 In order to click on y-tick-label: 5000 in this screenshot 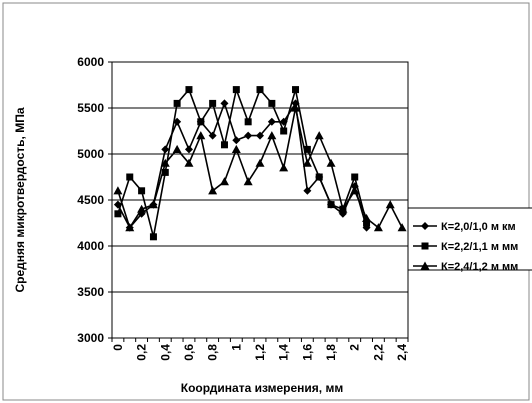, I will do `click(90, 154)`.